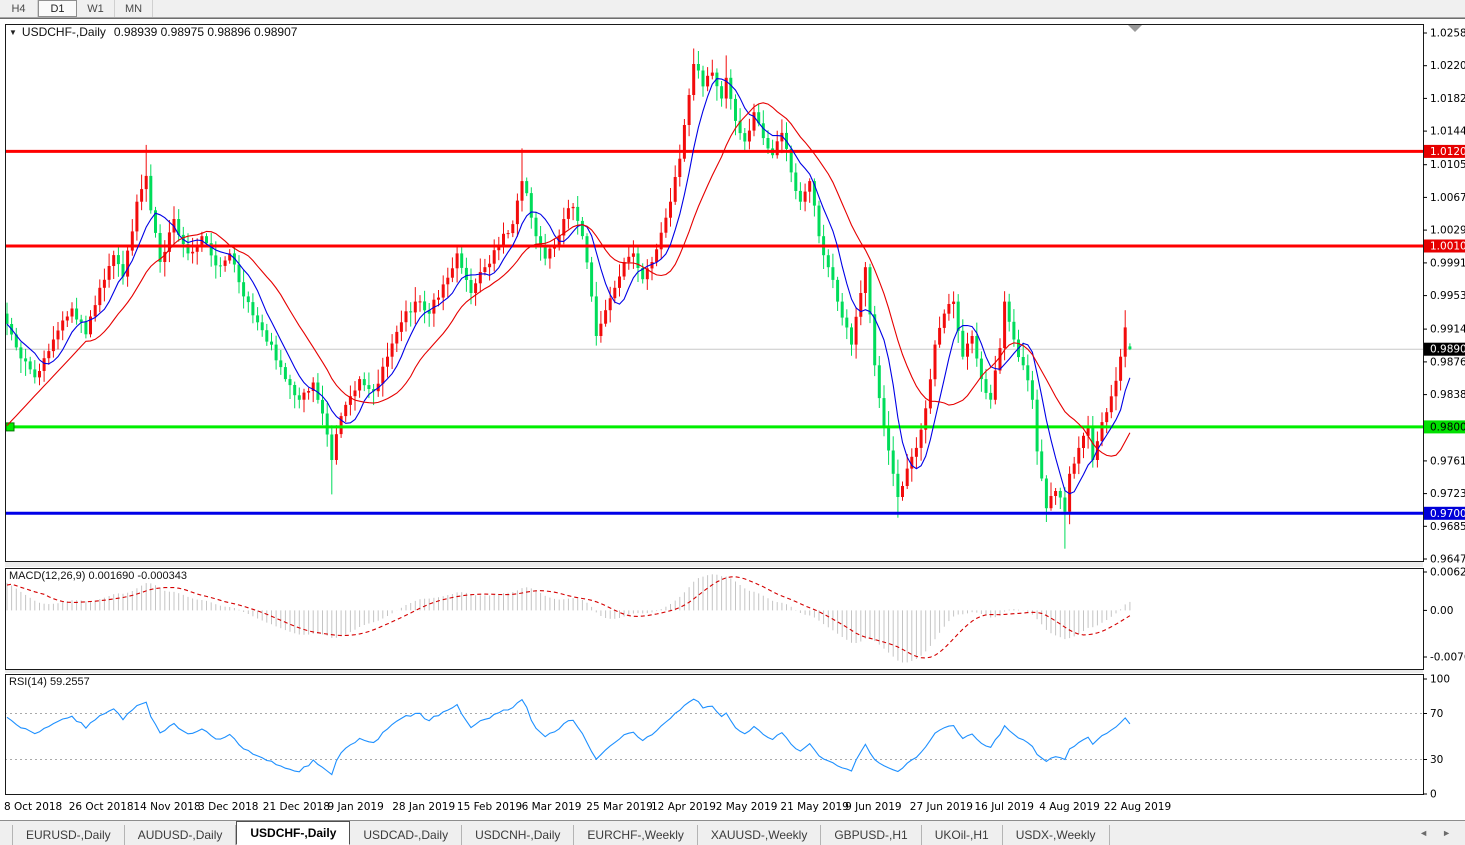 This screenshot has width=1465, height=845. I want to click on svg-text: 16 Jul 2019, so click(1004, 807).